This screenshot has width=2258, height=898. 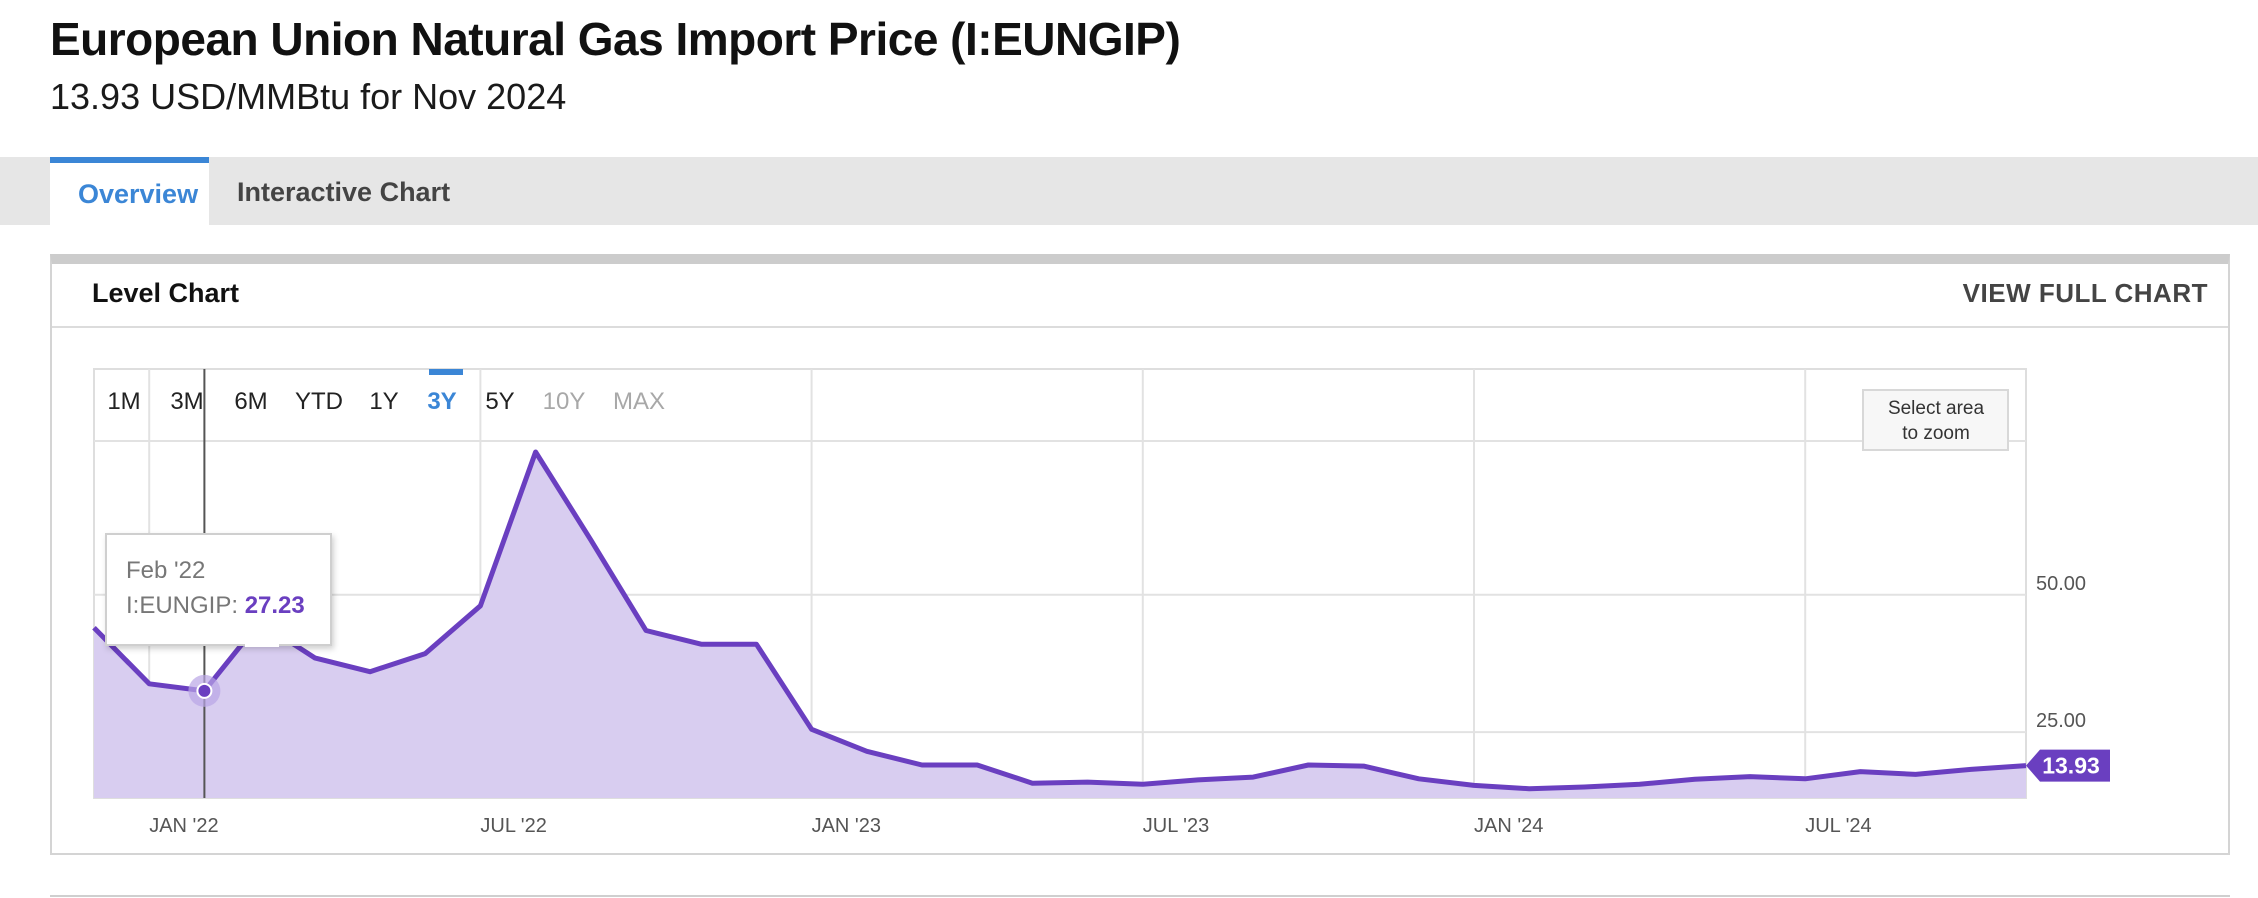 What do you see at coordinates (383, 401) in the screenshot?
I see `range-1y-button: 1Y` at bounding box center [383, 401].